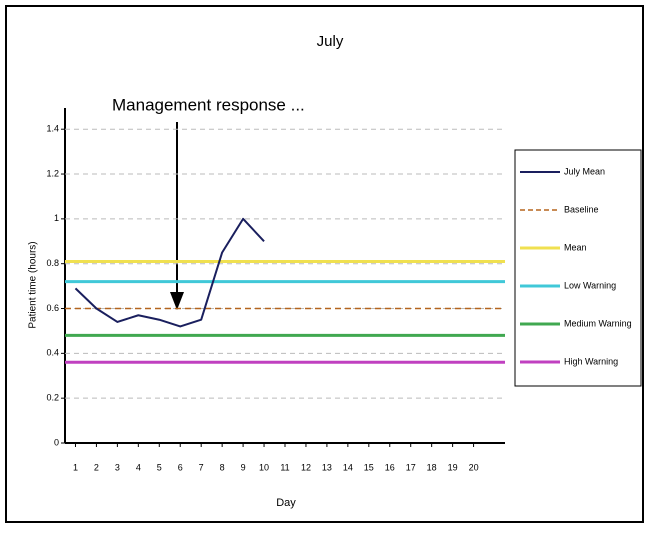  I want to click on x-tick-label: 12, so click(306, 467).